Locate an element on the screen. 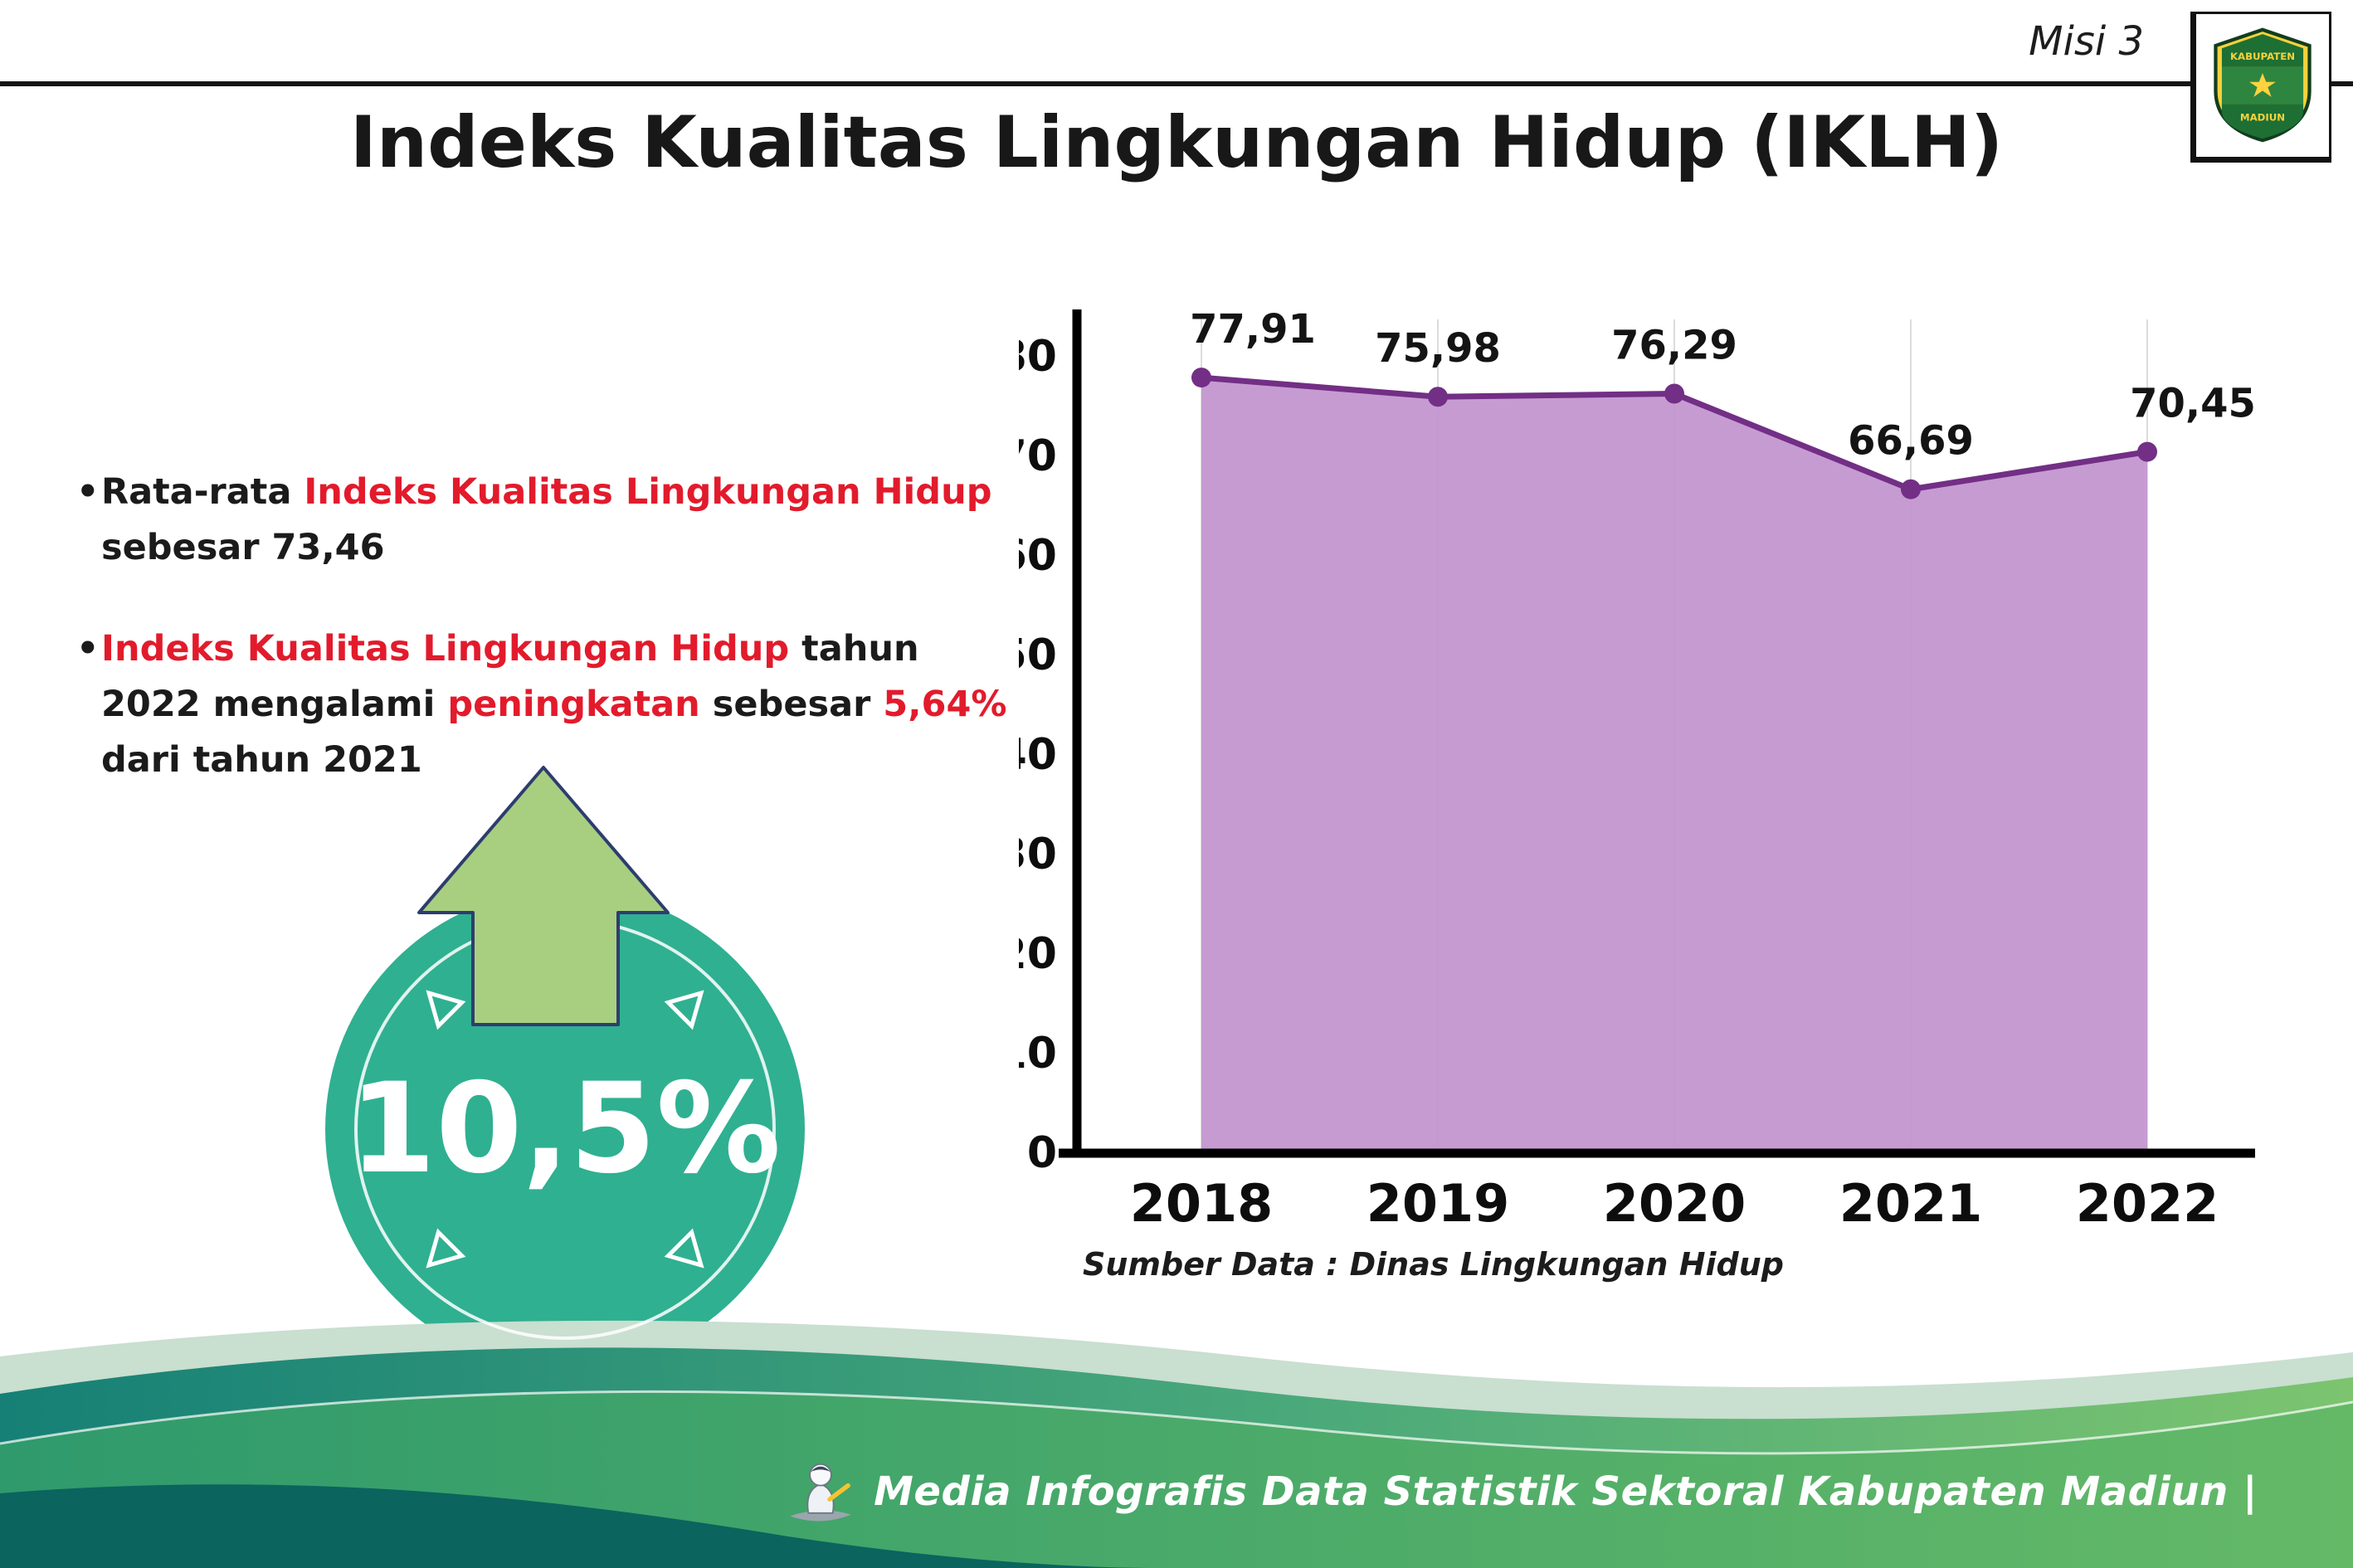 The width and height of the screenshot is (2353, 1568). chart-value-label: 75,98 is located at coordinates (1438, 348).